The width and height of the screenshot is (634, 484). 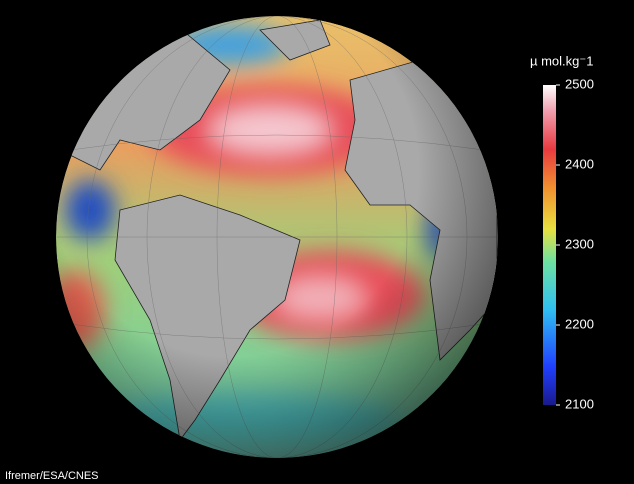 What do you see at coordinates (579, 323) in the screenshot?
I see `colorbar-tick-label: 2200` at bounding box center [579, 323].